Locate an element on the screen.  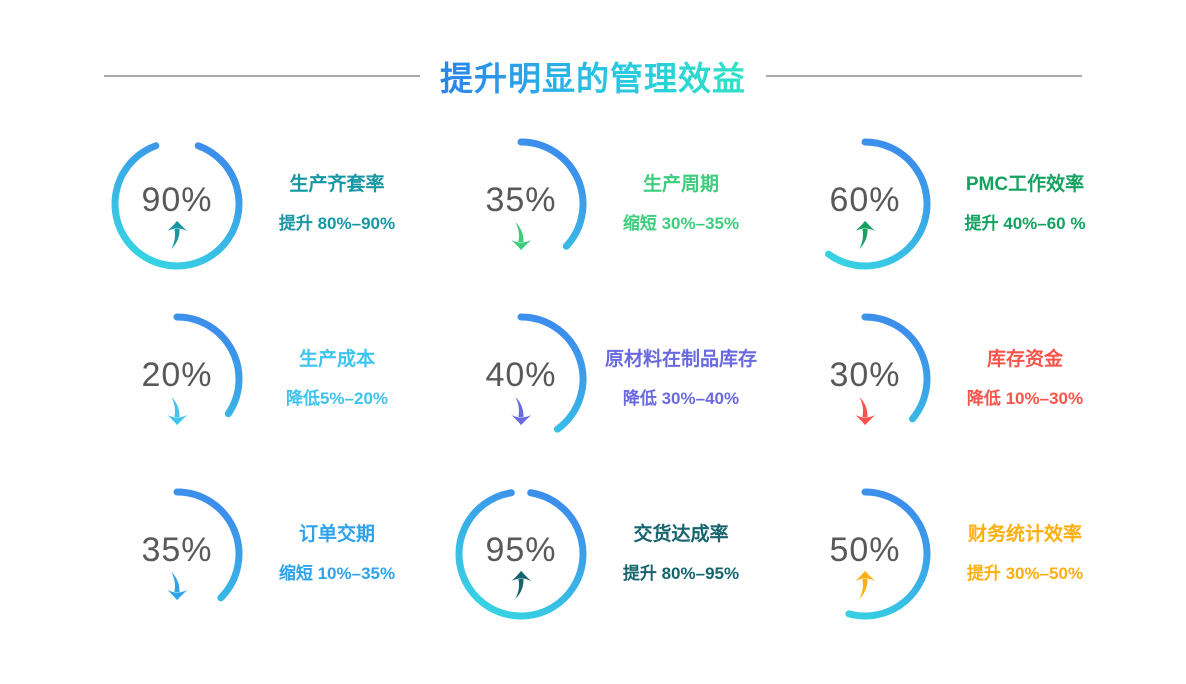
gauge: 50% is located at coordinates (865, 554).